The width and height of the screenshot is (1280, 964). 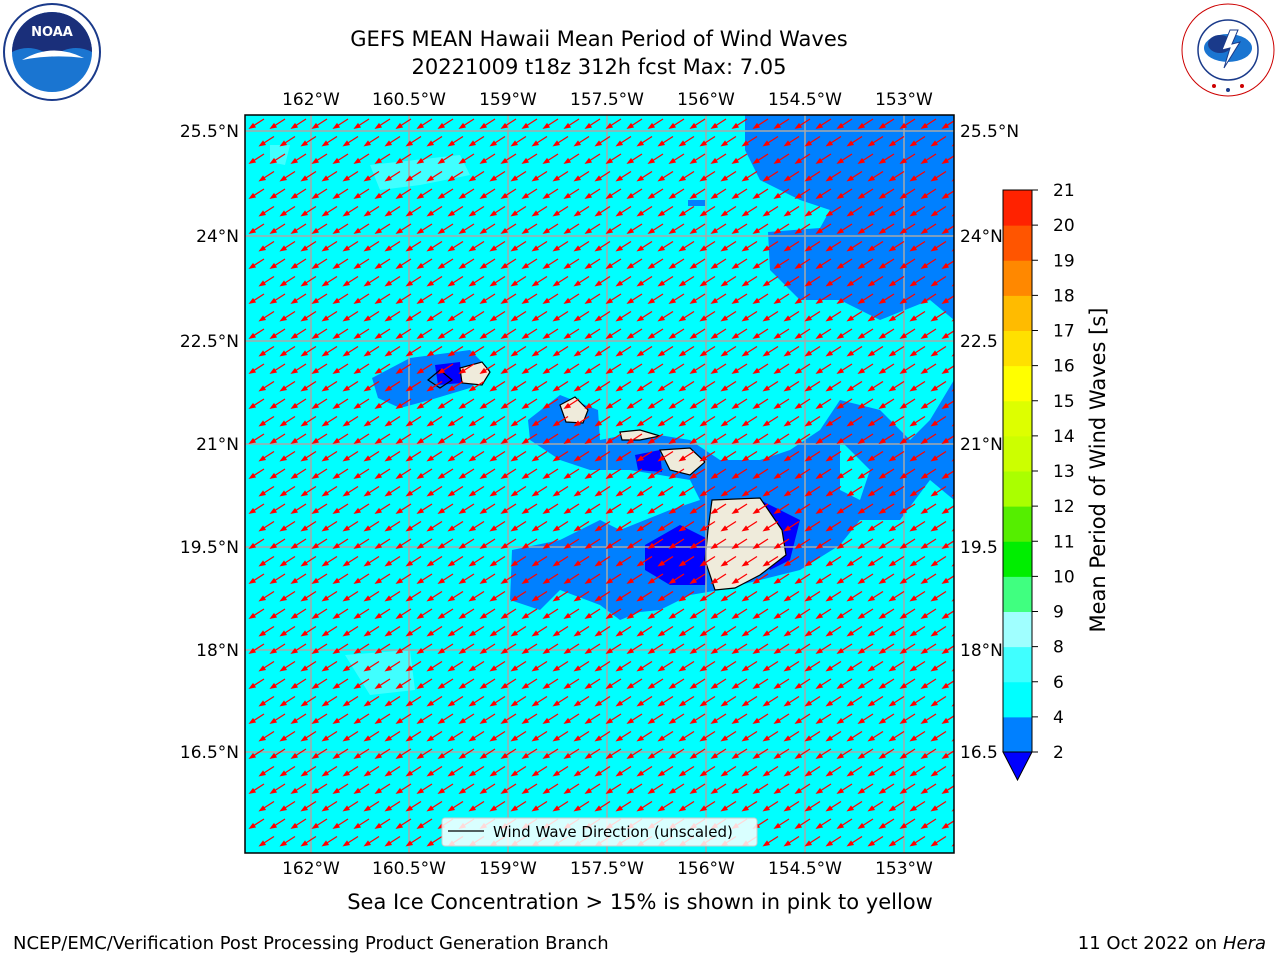 I want to click on lat-label-right: 25.5°N, so click(x=989, y=132).